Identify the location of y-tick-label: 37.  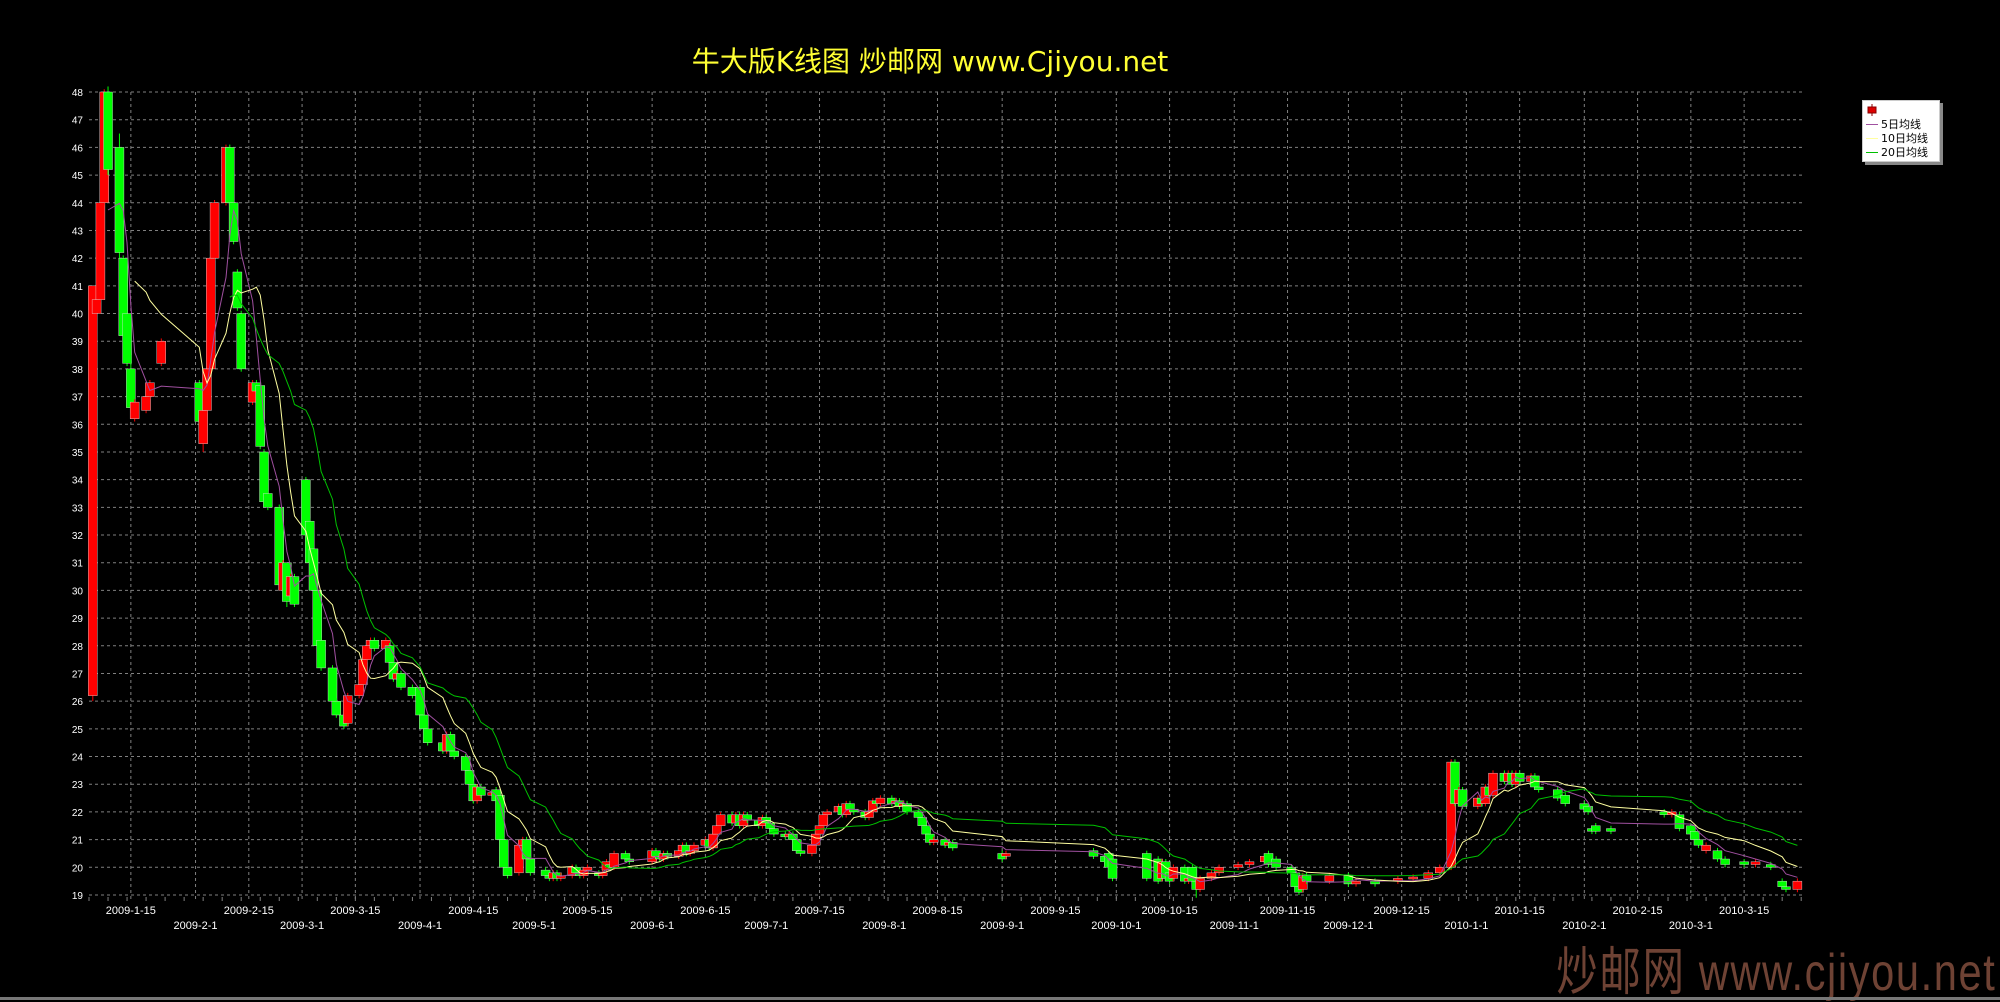
(78, 398).